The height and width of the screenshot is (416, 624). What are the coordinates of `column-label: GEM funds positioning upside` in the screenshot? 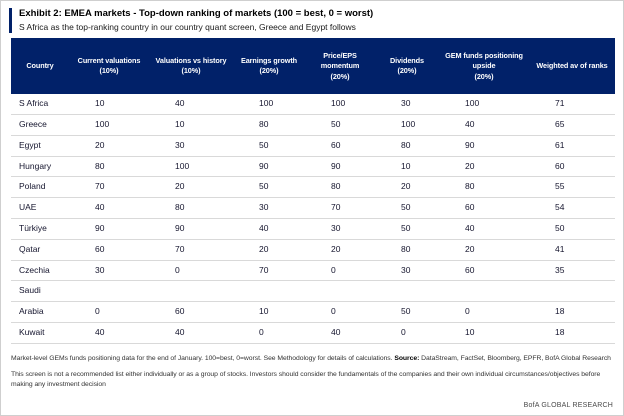 It's located at (484, 60).